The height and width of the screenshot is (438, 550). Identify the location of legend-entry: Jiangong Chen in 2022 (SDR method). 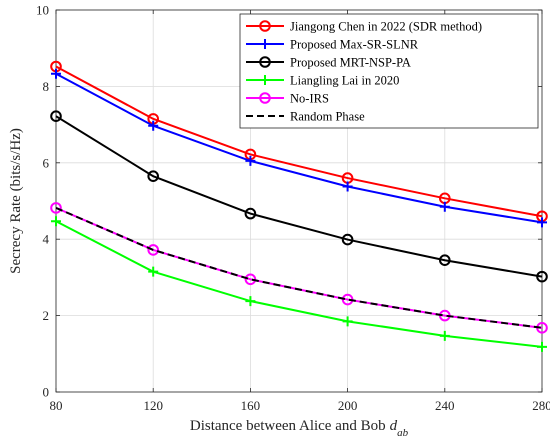
(364, 26).